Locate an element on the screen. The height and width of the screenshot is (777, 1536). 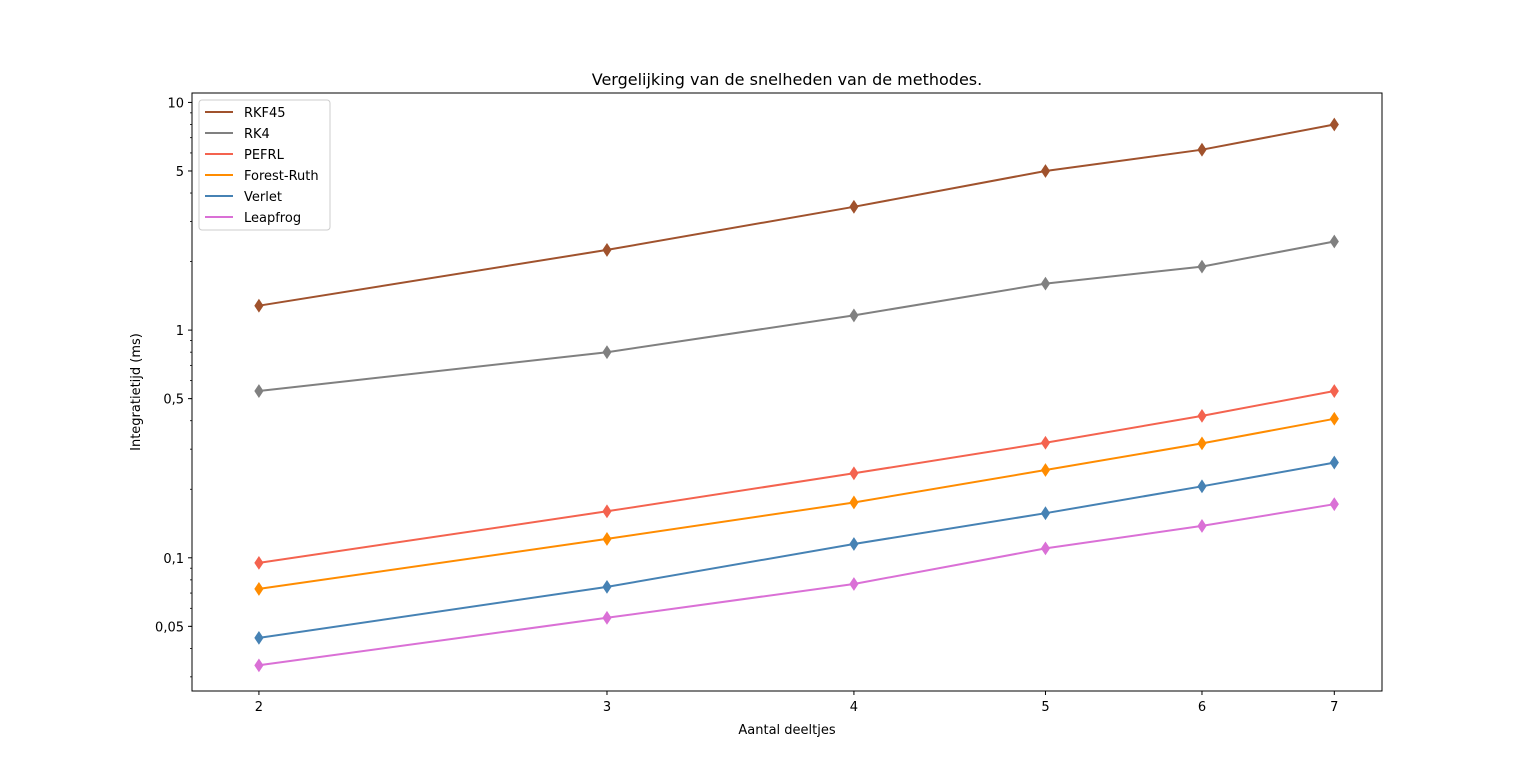
x-tick-label: 6 is located at coordinates (1202, 707).